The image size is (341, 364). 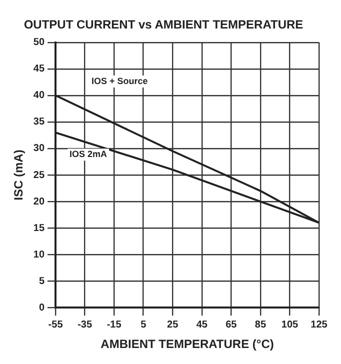 I want to click on y-tick-label: 40, so click(x=39, y=96).